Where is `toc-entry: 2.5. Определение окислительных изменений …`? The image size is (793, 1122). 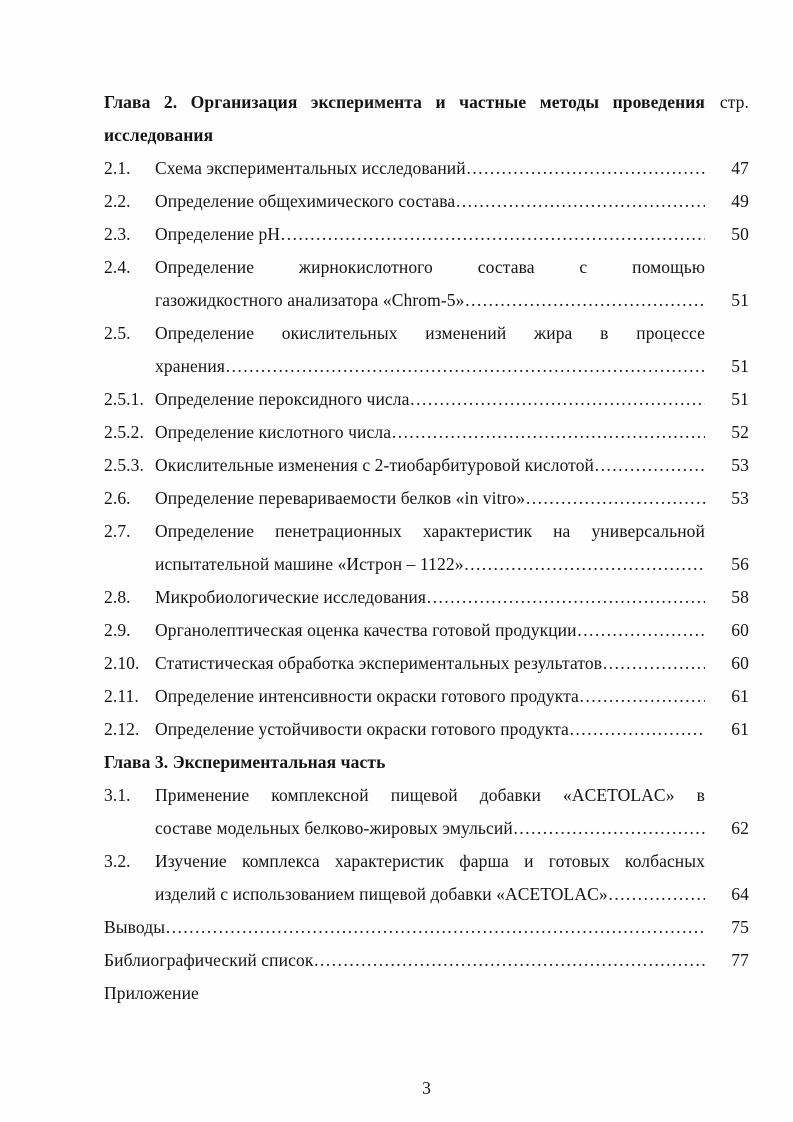 toc-entry: 2.5. Определение окислительных изменений … is located at coordinates (426, 333).